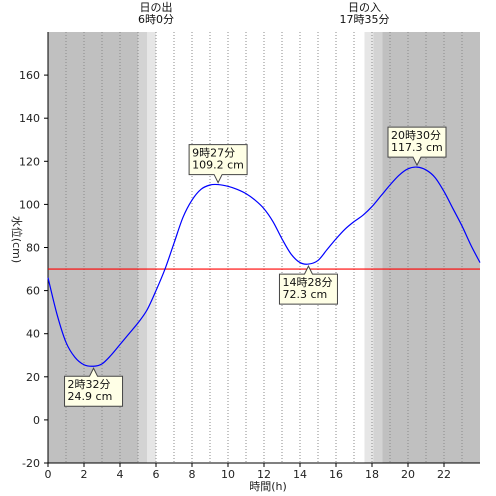  I want to click on callout-text: 117.3 cm, so click(417, 147).